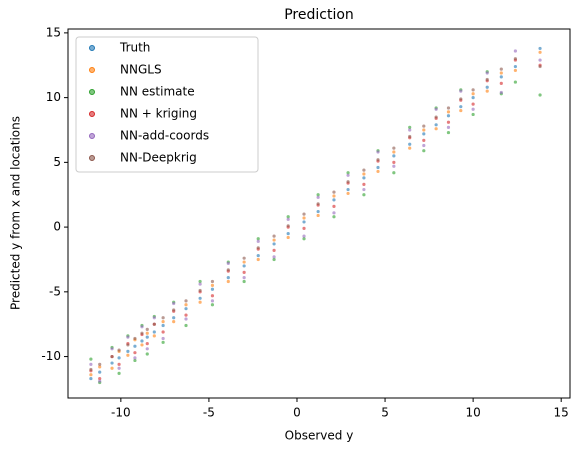  Describe the element at coordinates (51, 356) in the screenshot. I see `y-tick-label: -10` at that location.